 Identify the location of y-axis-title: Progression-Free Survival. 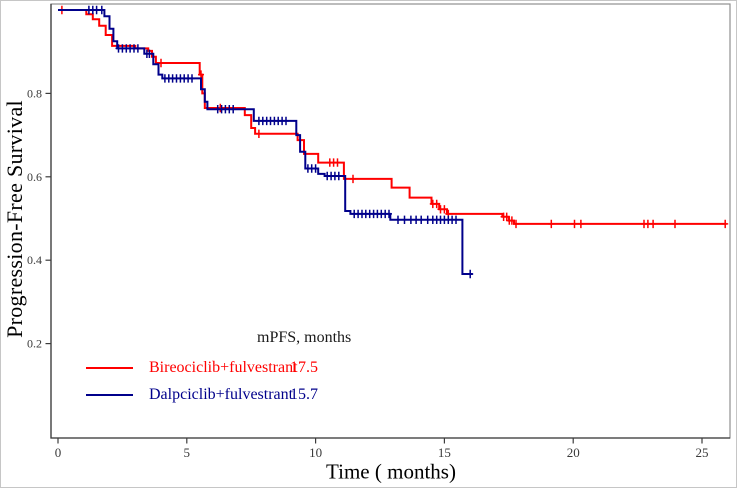
(14, 219).